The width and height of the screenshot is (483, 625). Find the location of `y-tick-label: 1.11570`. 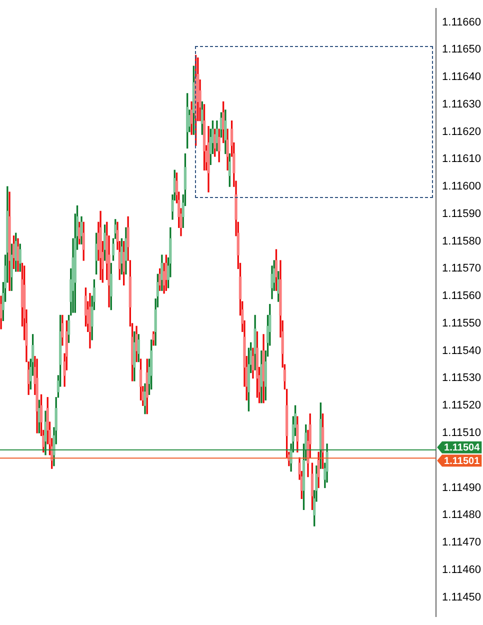

y-tick-label: 1.11570 is located at coordinates (462, 268).